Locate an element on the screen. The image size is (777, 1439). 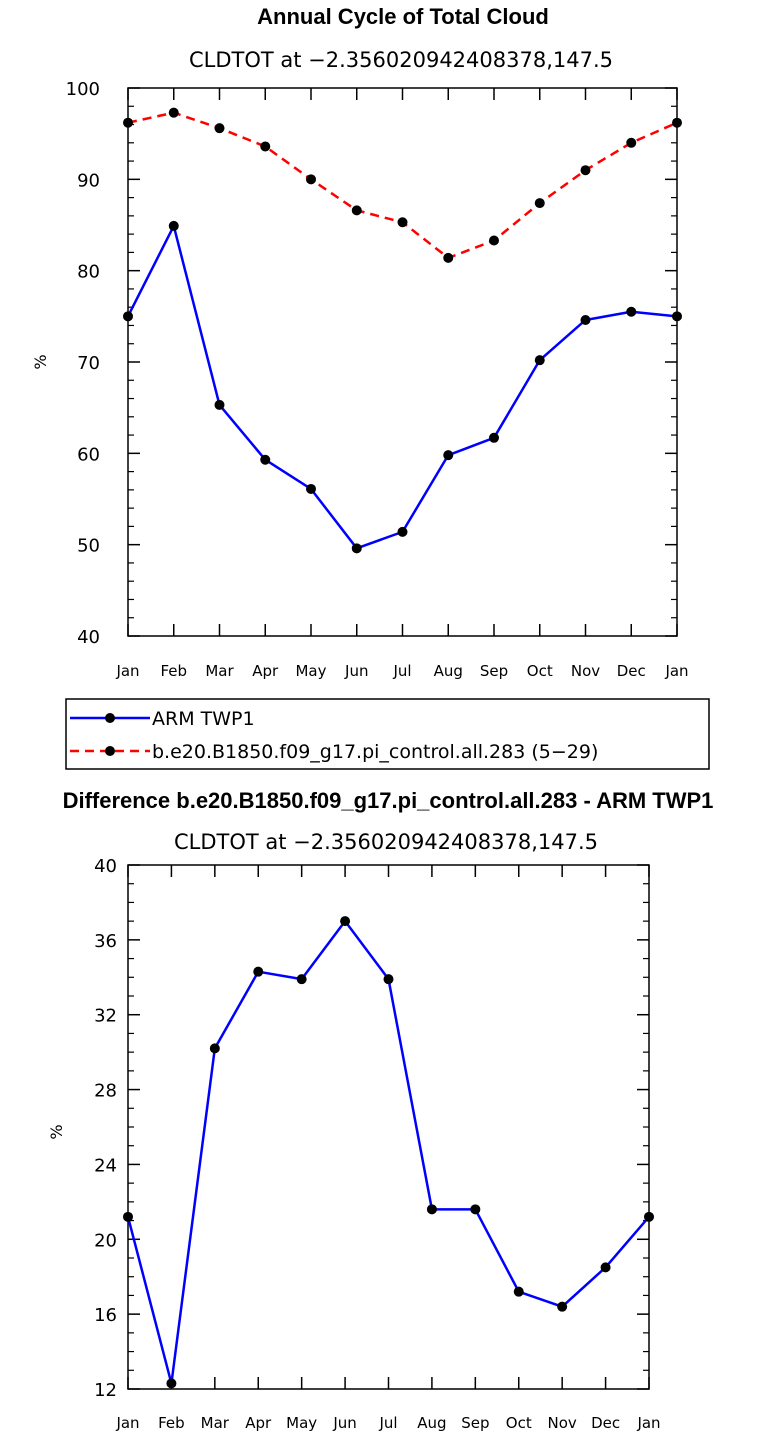
chart-1-xtick-label: Sep is located at coordinates (494, 671).